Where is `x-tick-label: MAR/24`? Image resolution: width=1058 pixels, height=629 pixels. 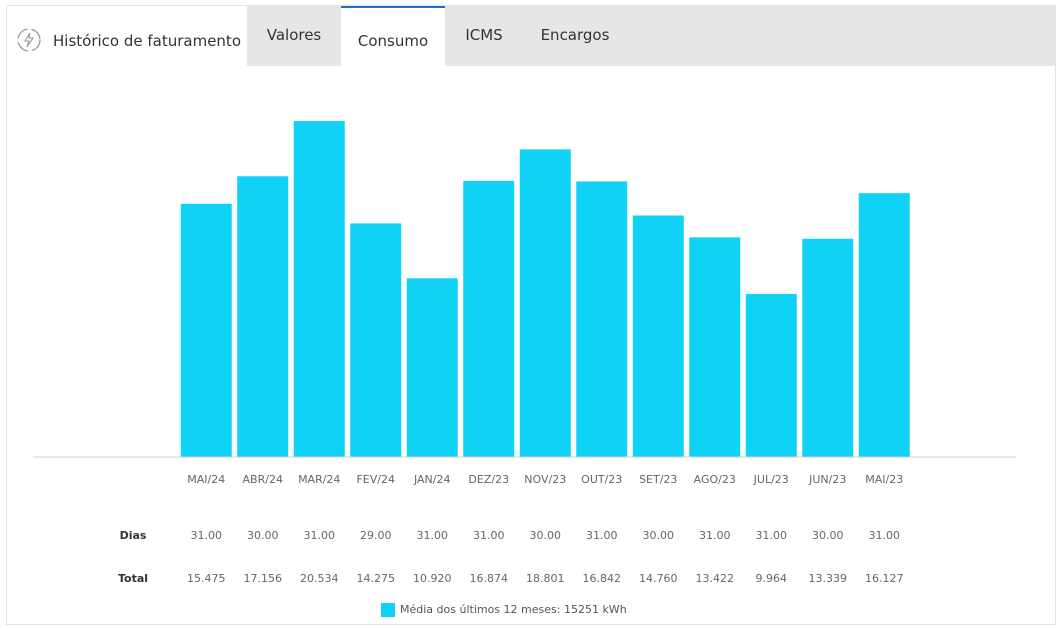
x-tick-label: MAR/24 is located at coordinates (319, 479).